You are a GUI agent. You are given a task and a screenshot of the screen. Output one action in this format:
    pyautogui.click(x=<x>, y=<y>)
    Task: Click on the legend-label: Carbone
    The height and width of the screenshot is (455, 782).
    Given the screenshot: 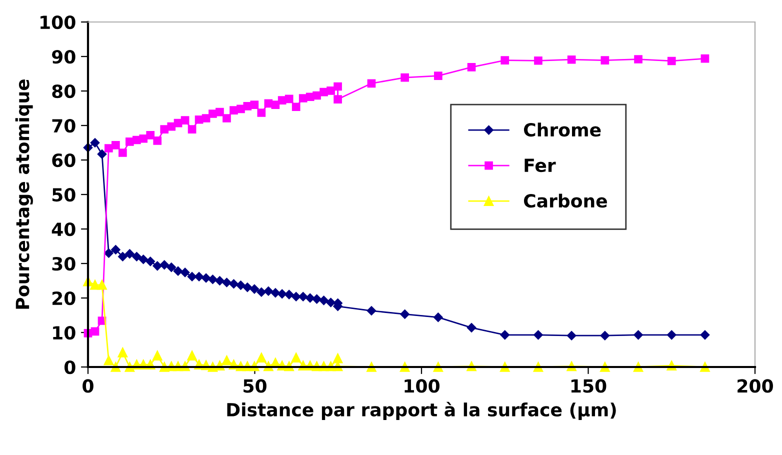 What is the action you would take?
    pyautogui.click(x=565, y=201)
    